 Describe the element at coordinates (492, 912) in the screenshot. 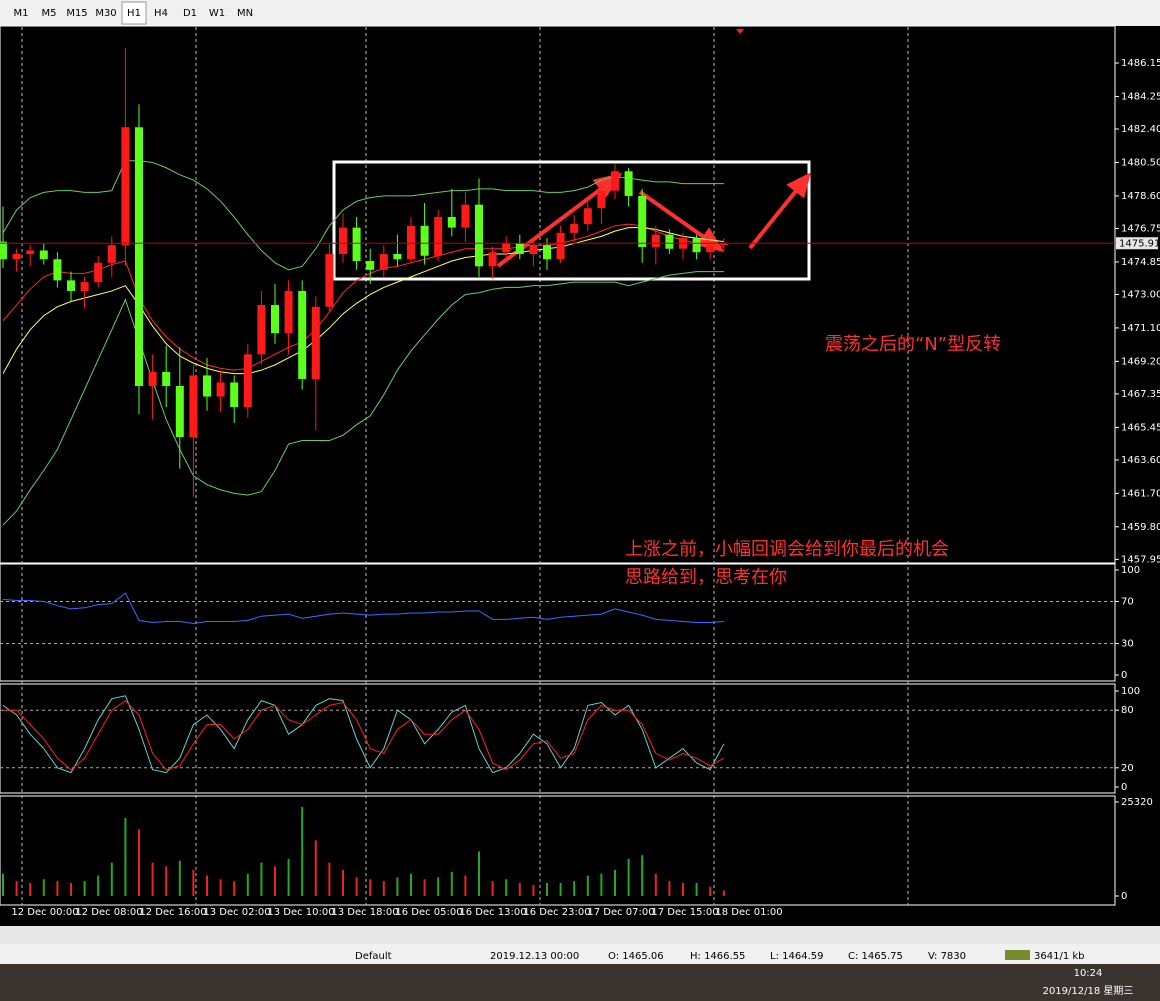

I see `x-tick-label: 16 Dec 13:00` at that location.